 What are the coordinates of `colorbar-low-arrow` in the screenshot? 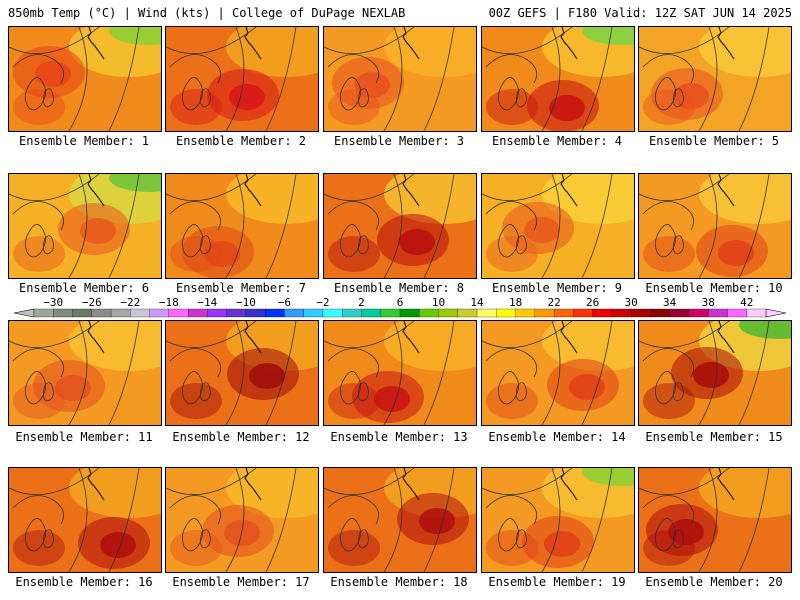 It's located at (24, 313).